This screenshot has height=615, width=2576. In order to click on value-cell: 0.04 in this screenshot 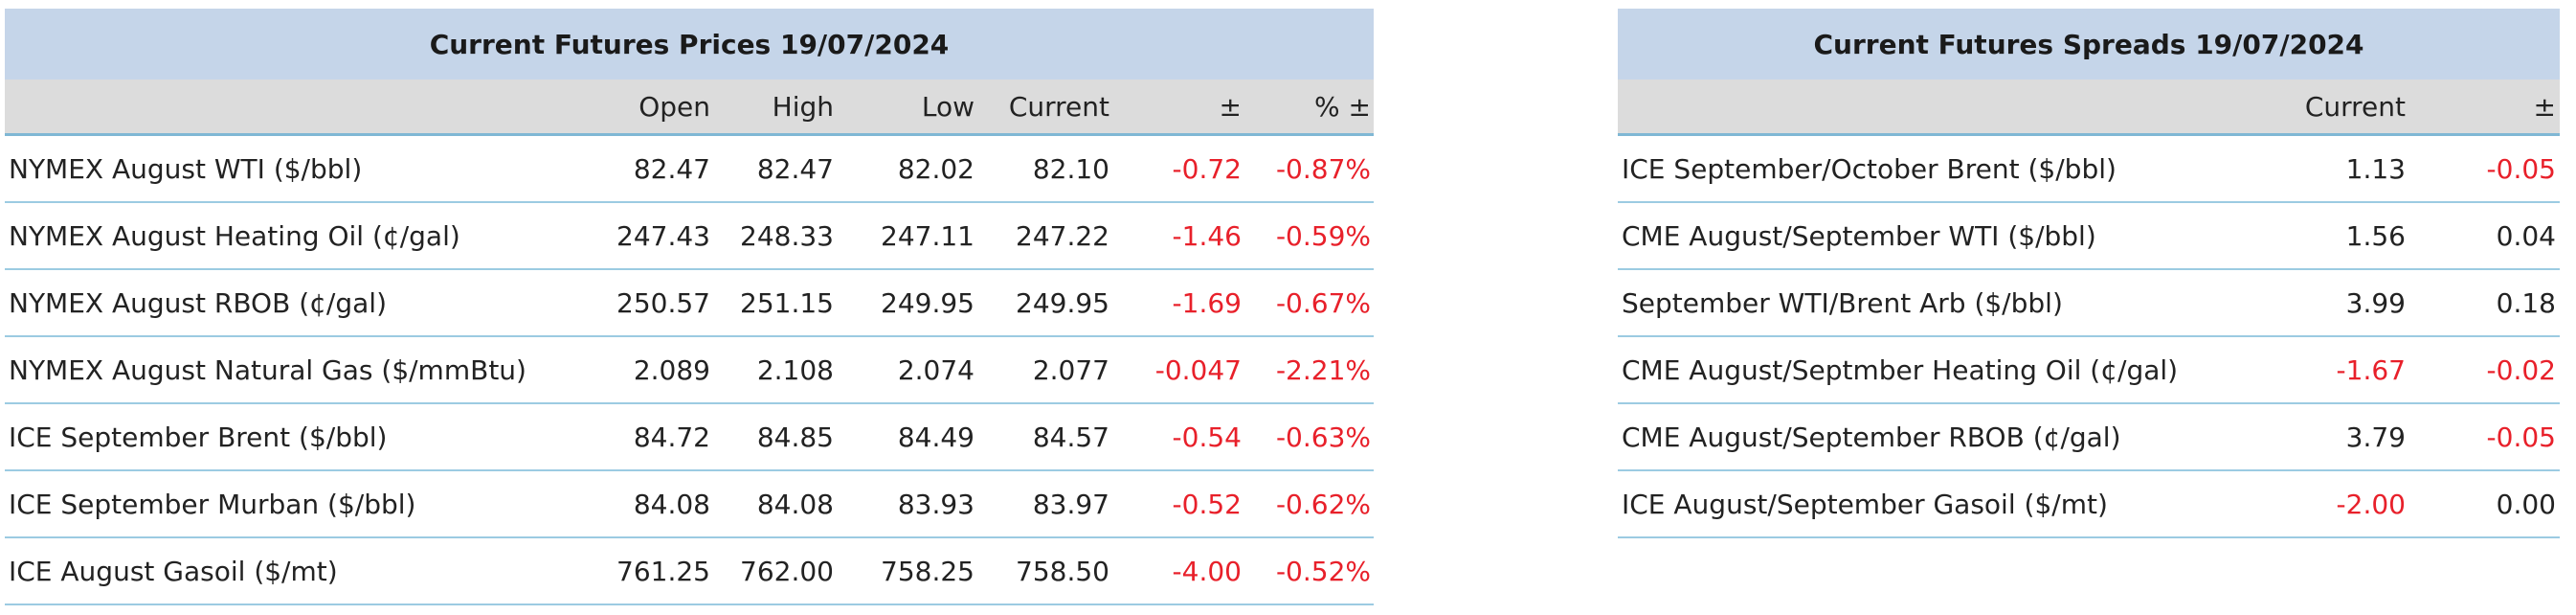, I will do `click(2526, 236)`.